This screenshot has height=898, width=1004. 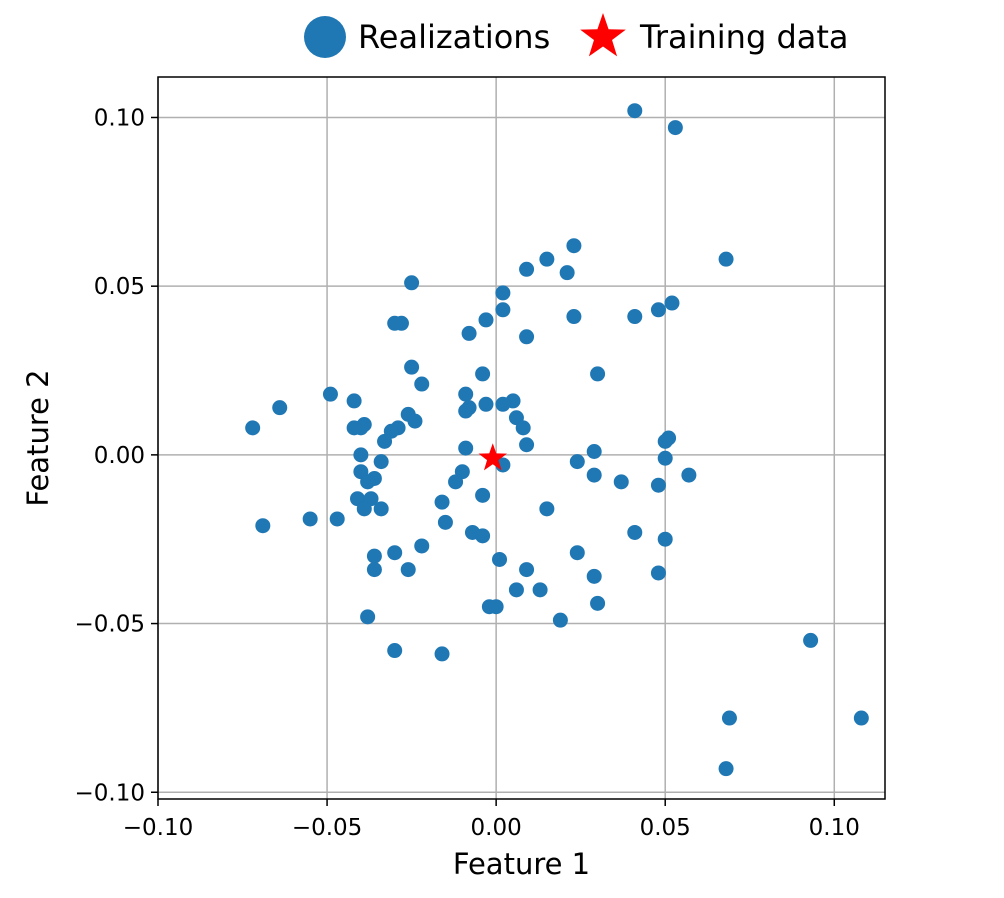 What do you see at coordinates (119, 287) in the screenshot?
I see `y-tick-label: 0.05` at bounding box center [119, 287].